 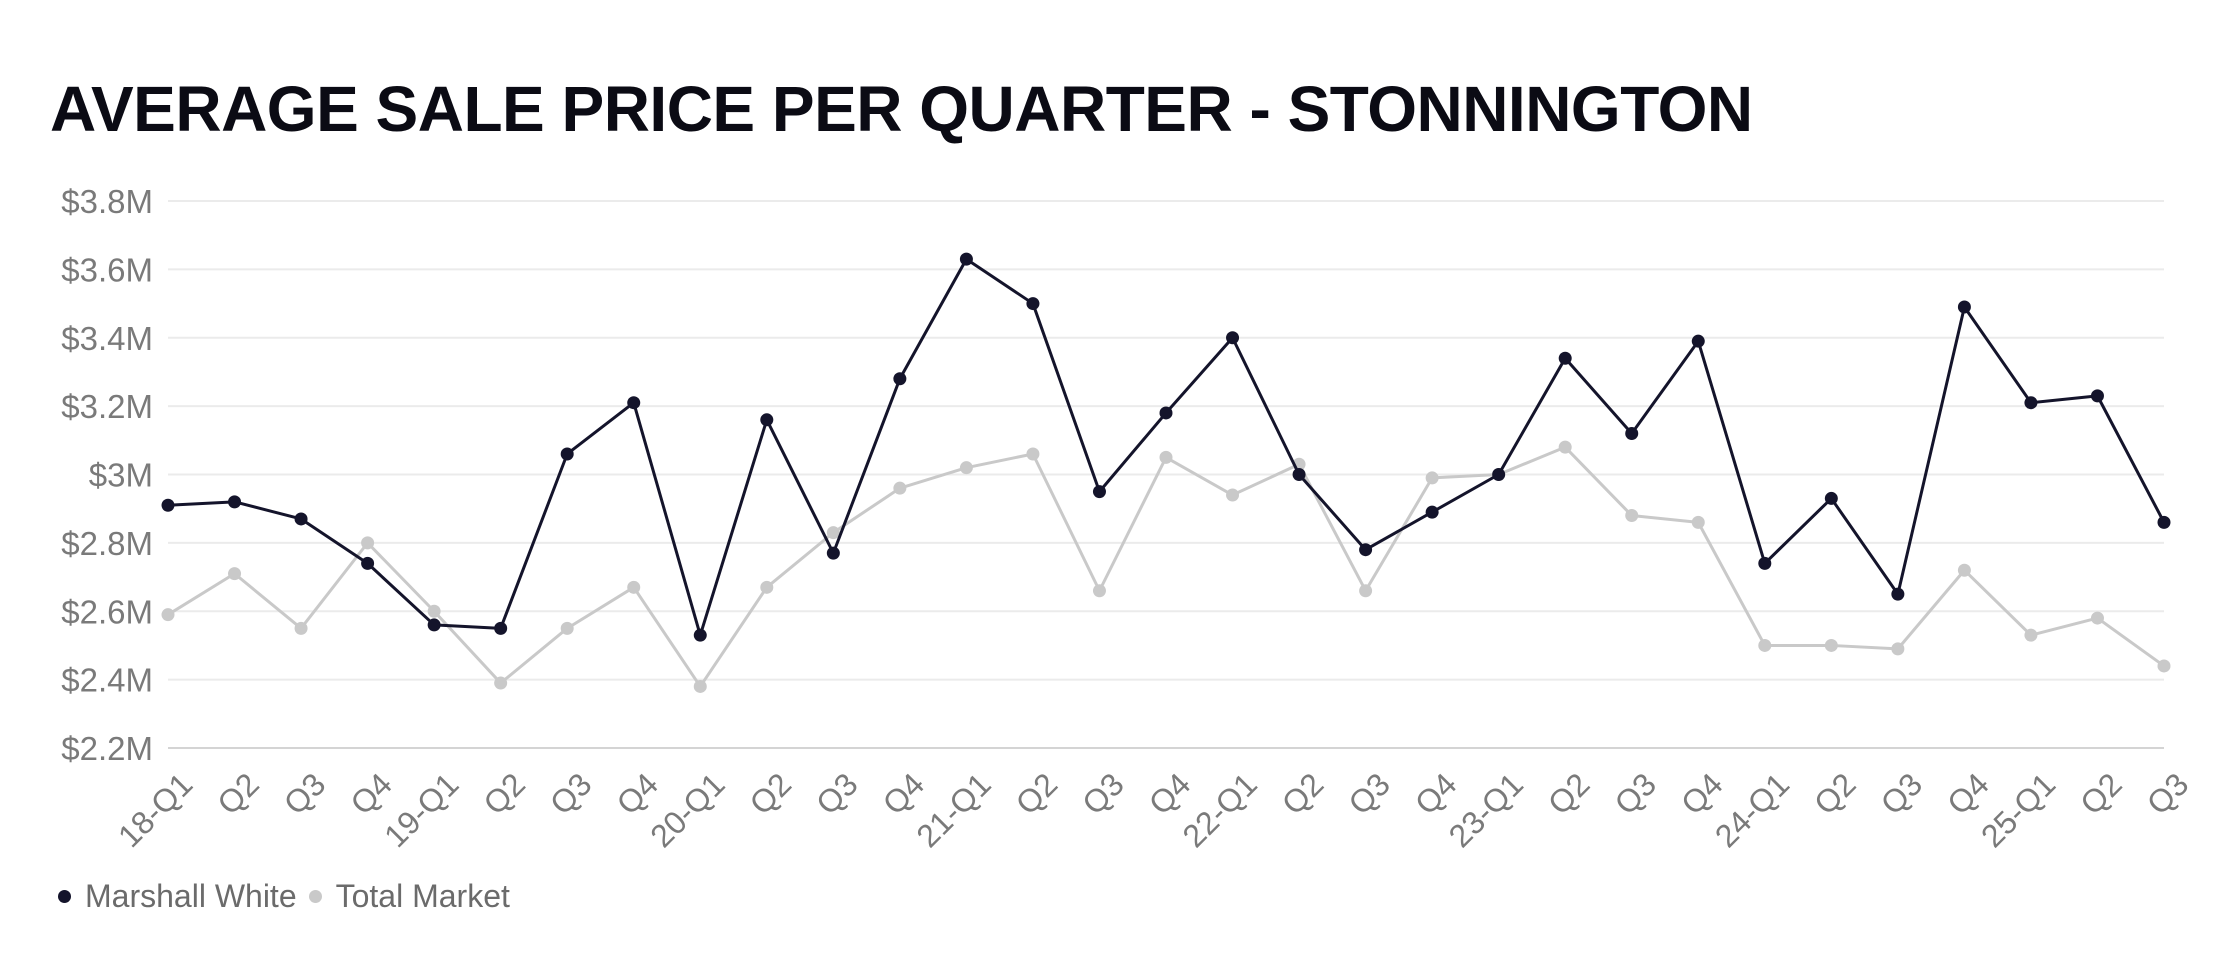 What do you see at coordinates (107, 543) in the screenshot?
I see `y-tick-label: $2.8M` at bounding box center [107, 543].